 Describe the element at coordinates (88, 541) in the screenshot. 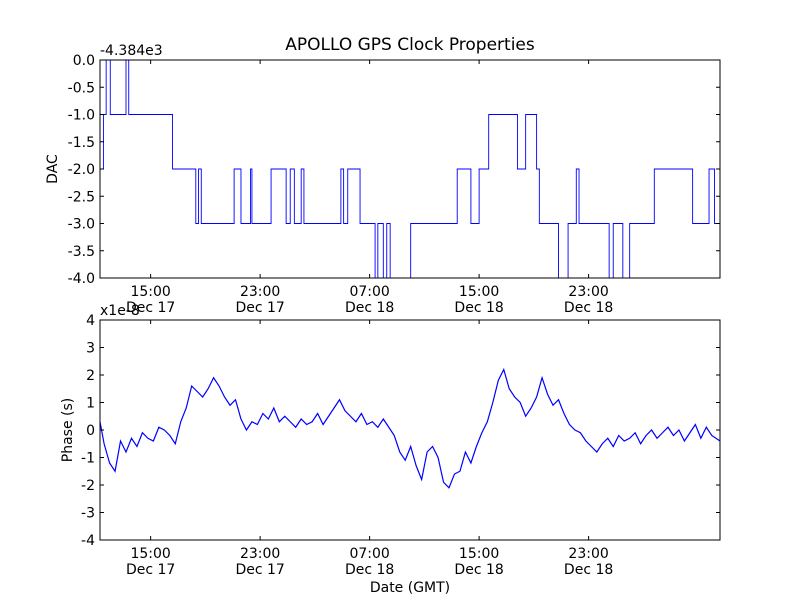

I see `y-tick-label: -4` at that location.